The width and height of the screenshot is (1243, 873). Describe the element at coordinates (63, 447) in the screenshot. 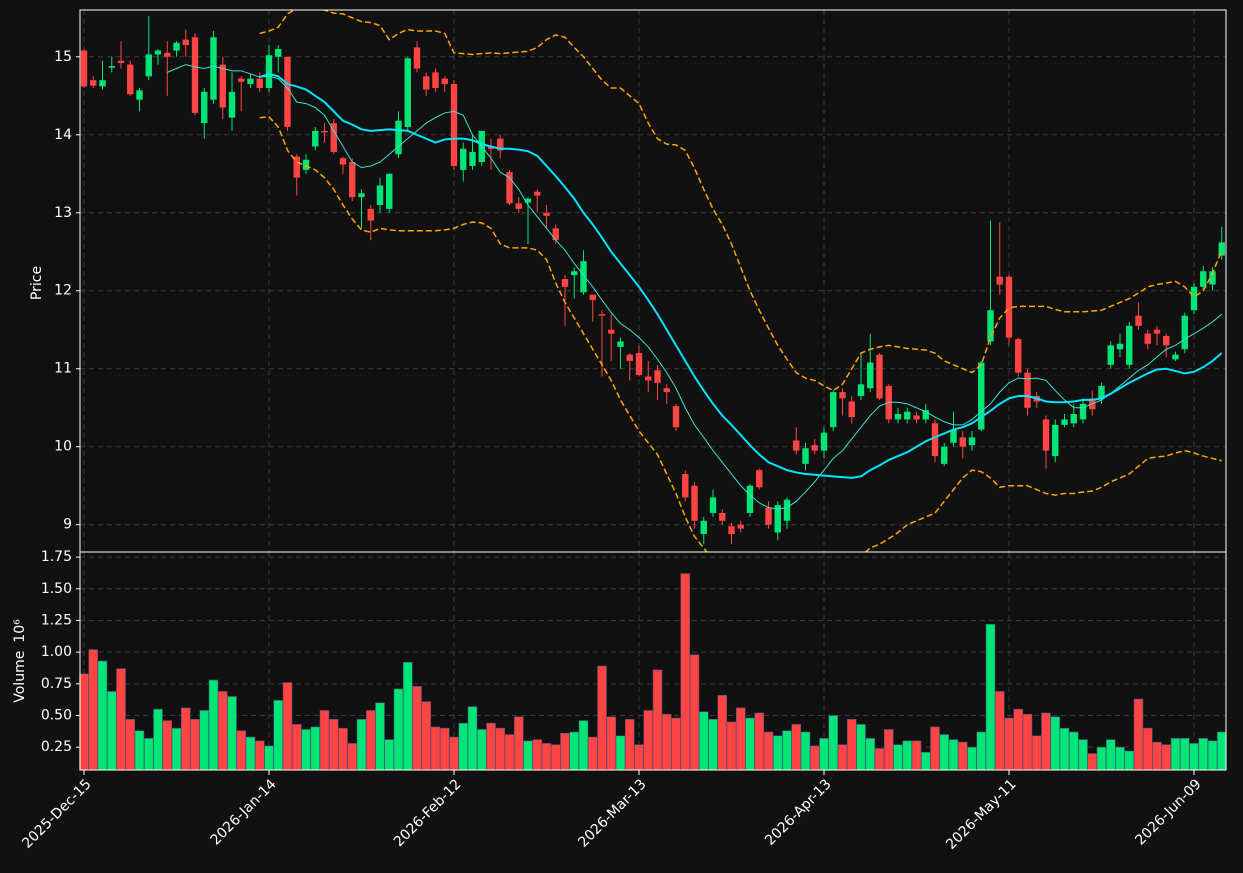

I see `y-tick-label: 10` at that location.